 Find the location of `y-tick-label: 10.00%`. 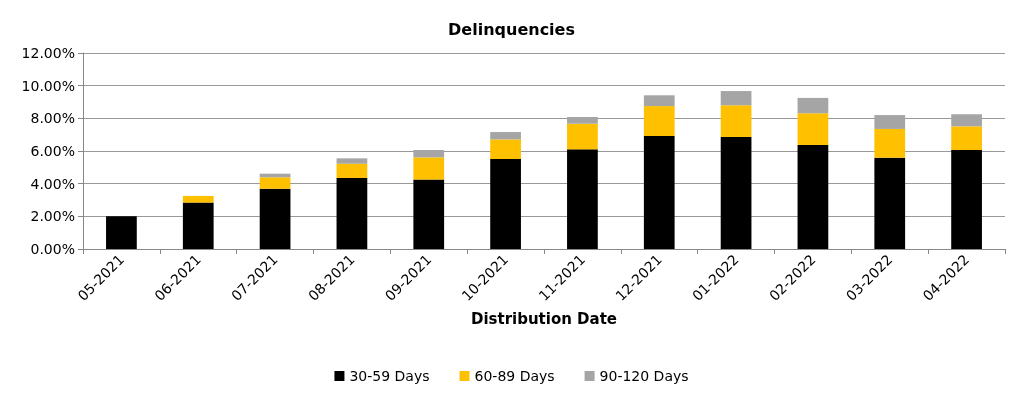

y-tick-label: 10.00% is located at coordinates (48, 85).